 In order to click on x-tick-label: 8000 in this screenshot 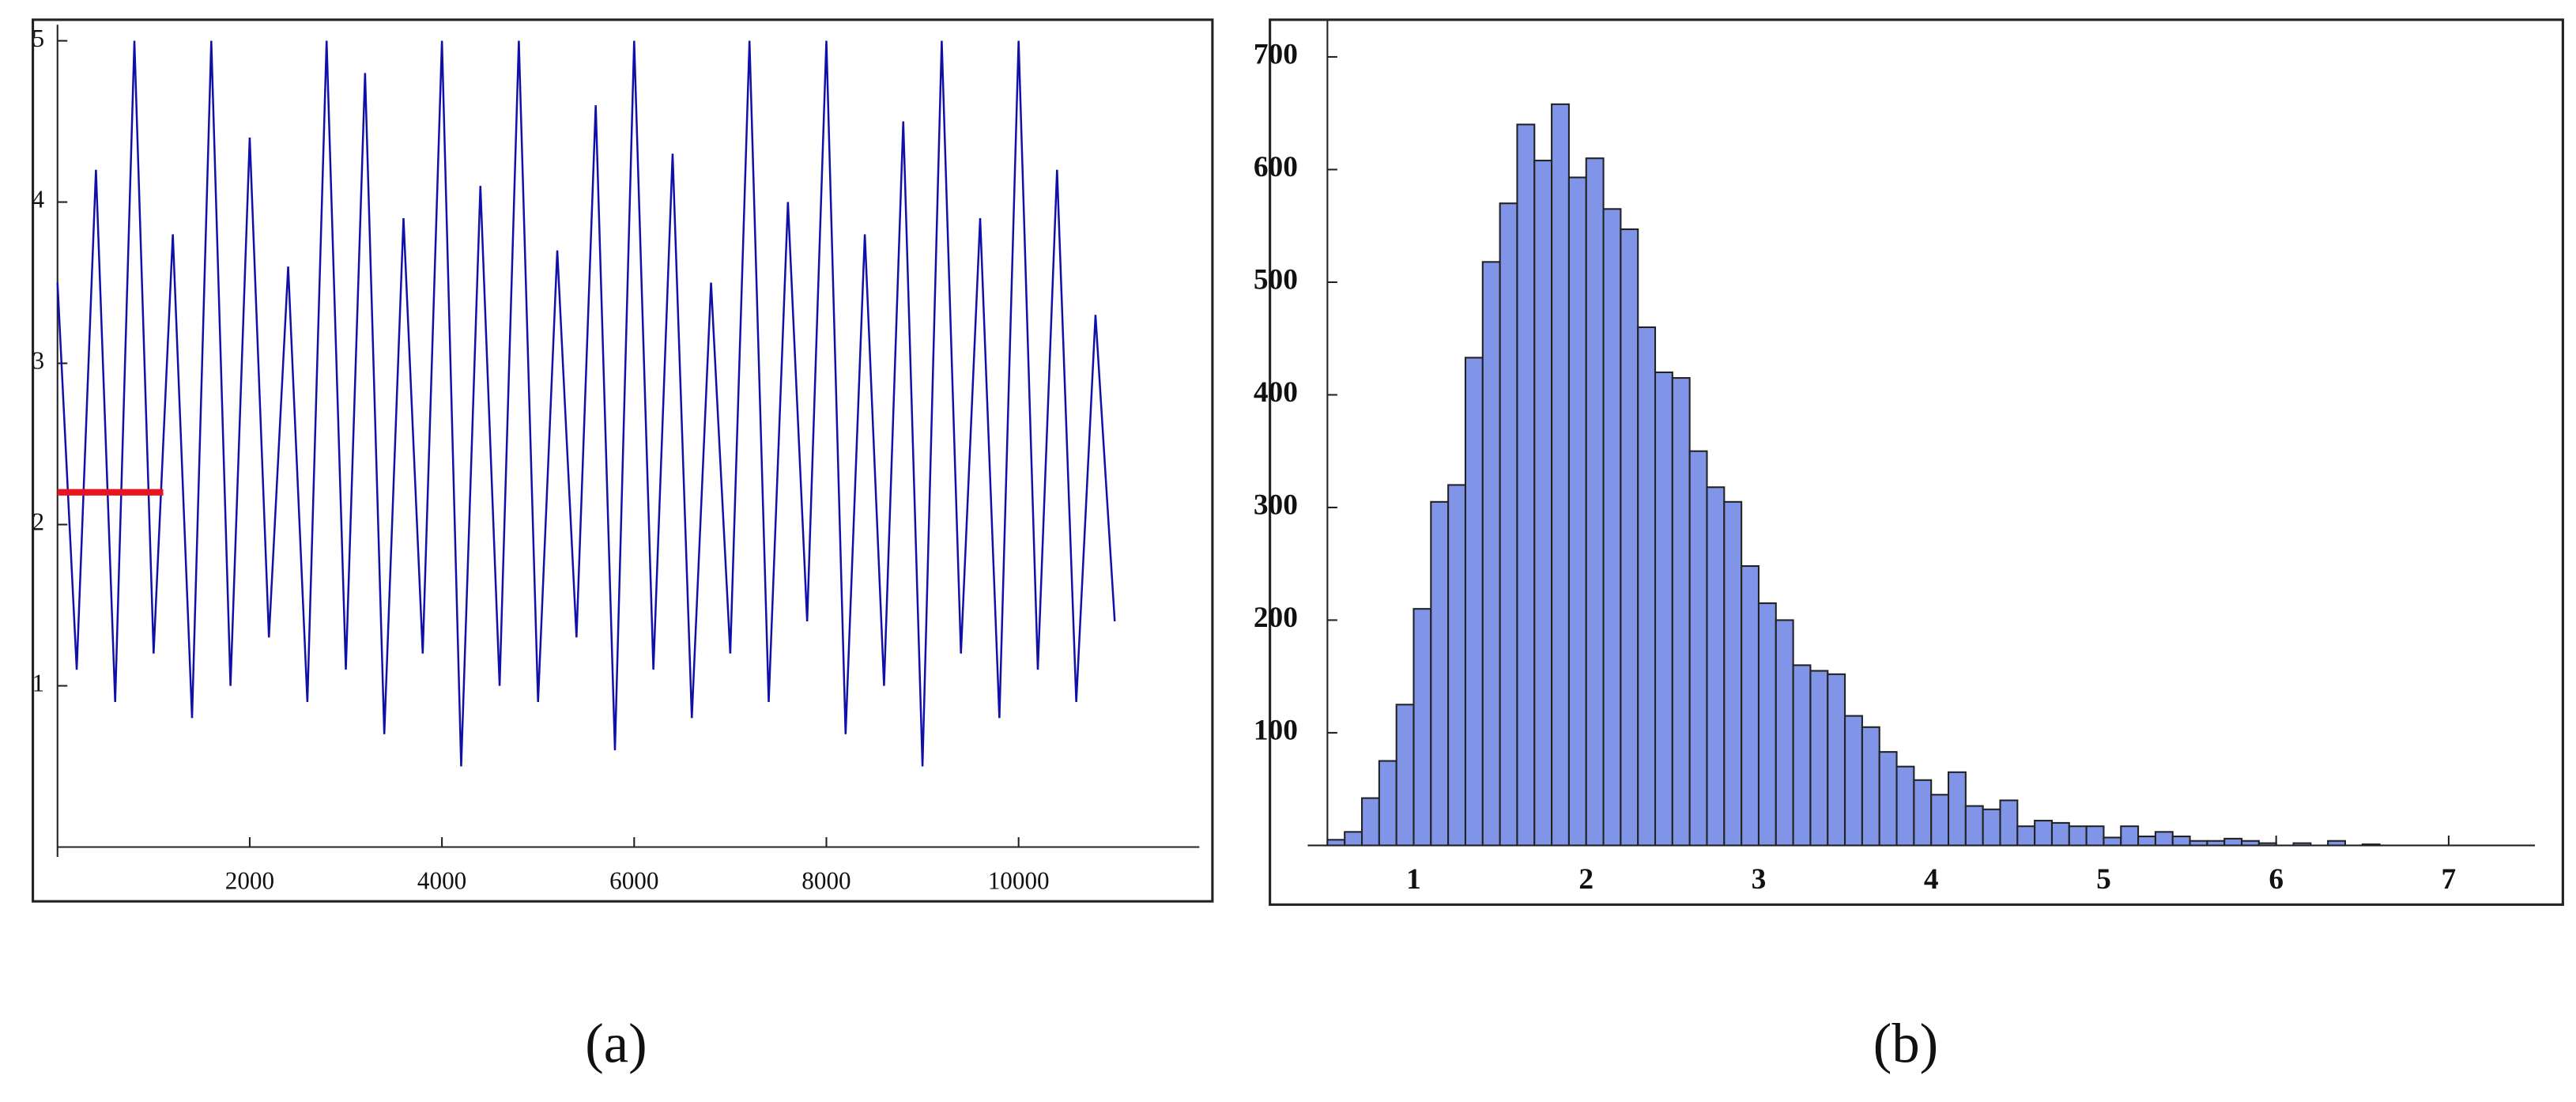, I will do `click(825, 880)`.